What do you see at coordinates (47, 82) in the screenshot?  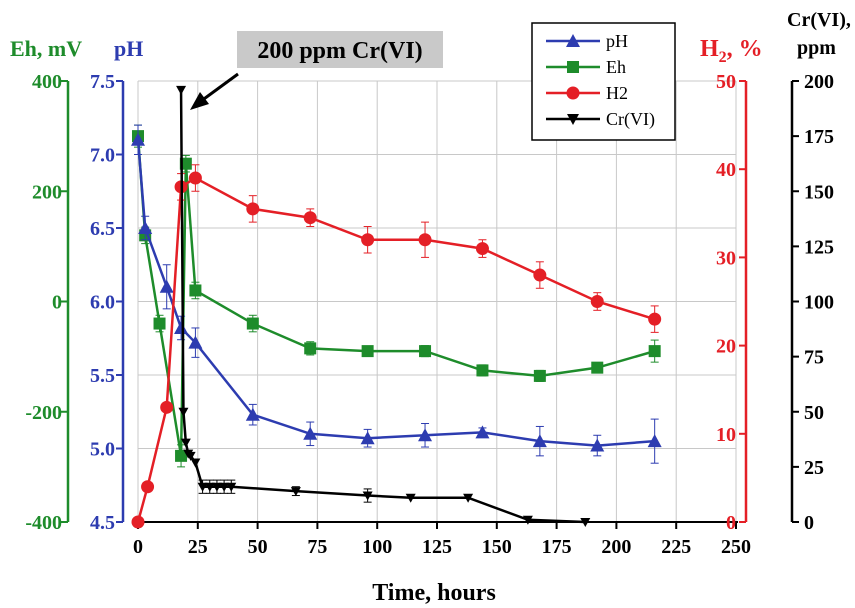 I see `eh-tick-label: 400` at bounding box center [47, 82].